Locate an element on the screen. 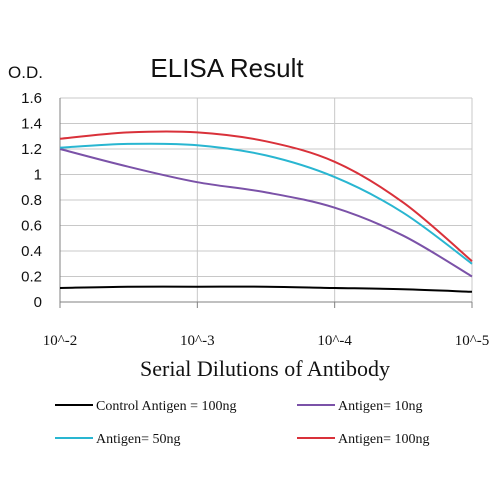 This screenshot has height=500, width=500. x-tick-label: 10^-5 is located at coordinates (472, 341).